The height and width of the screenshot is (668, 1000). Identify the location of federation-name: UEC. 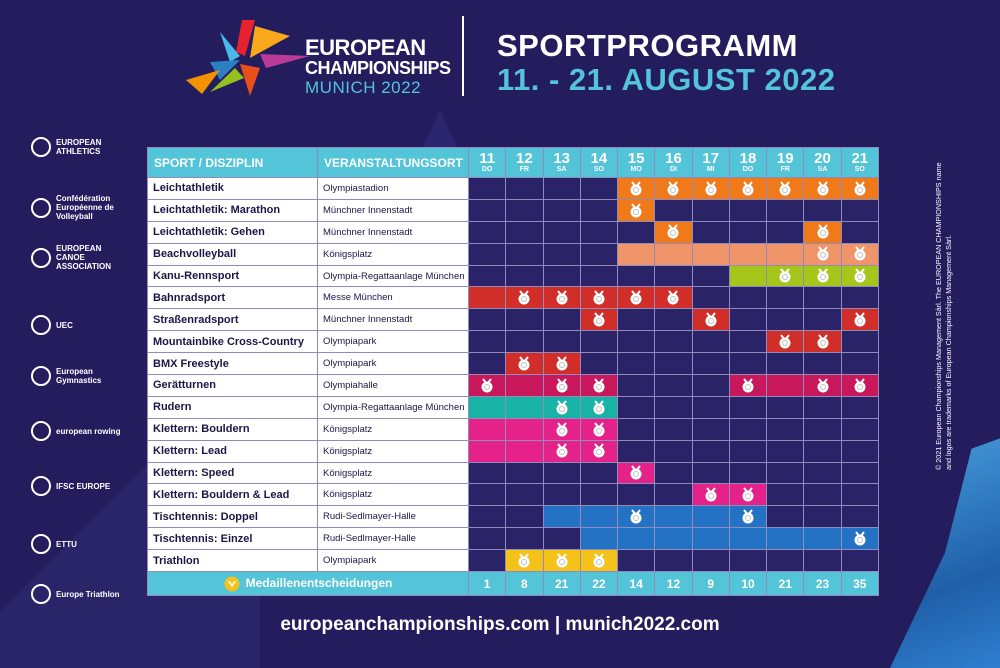
(64, 325).